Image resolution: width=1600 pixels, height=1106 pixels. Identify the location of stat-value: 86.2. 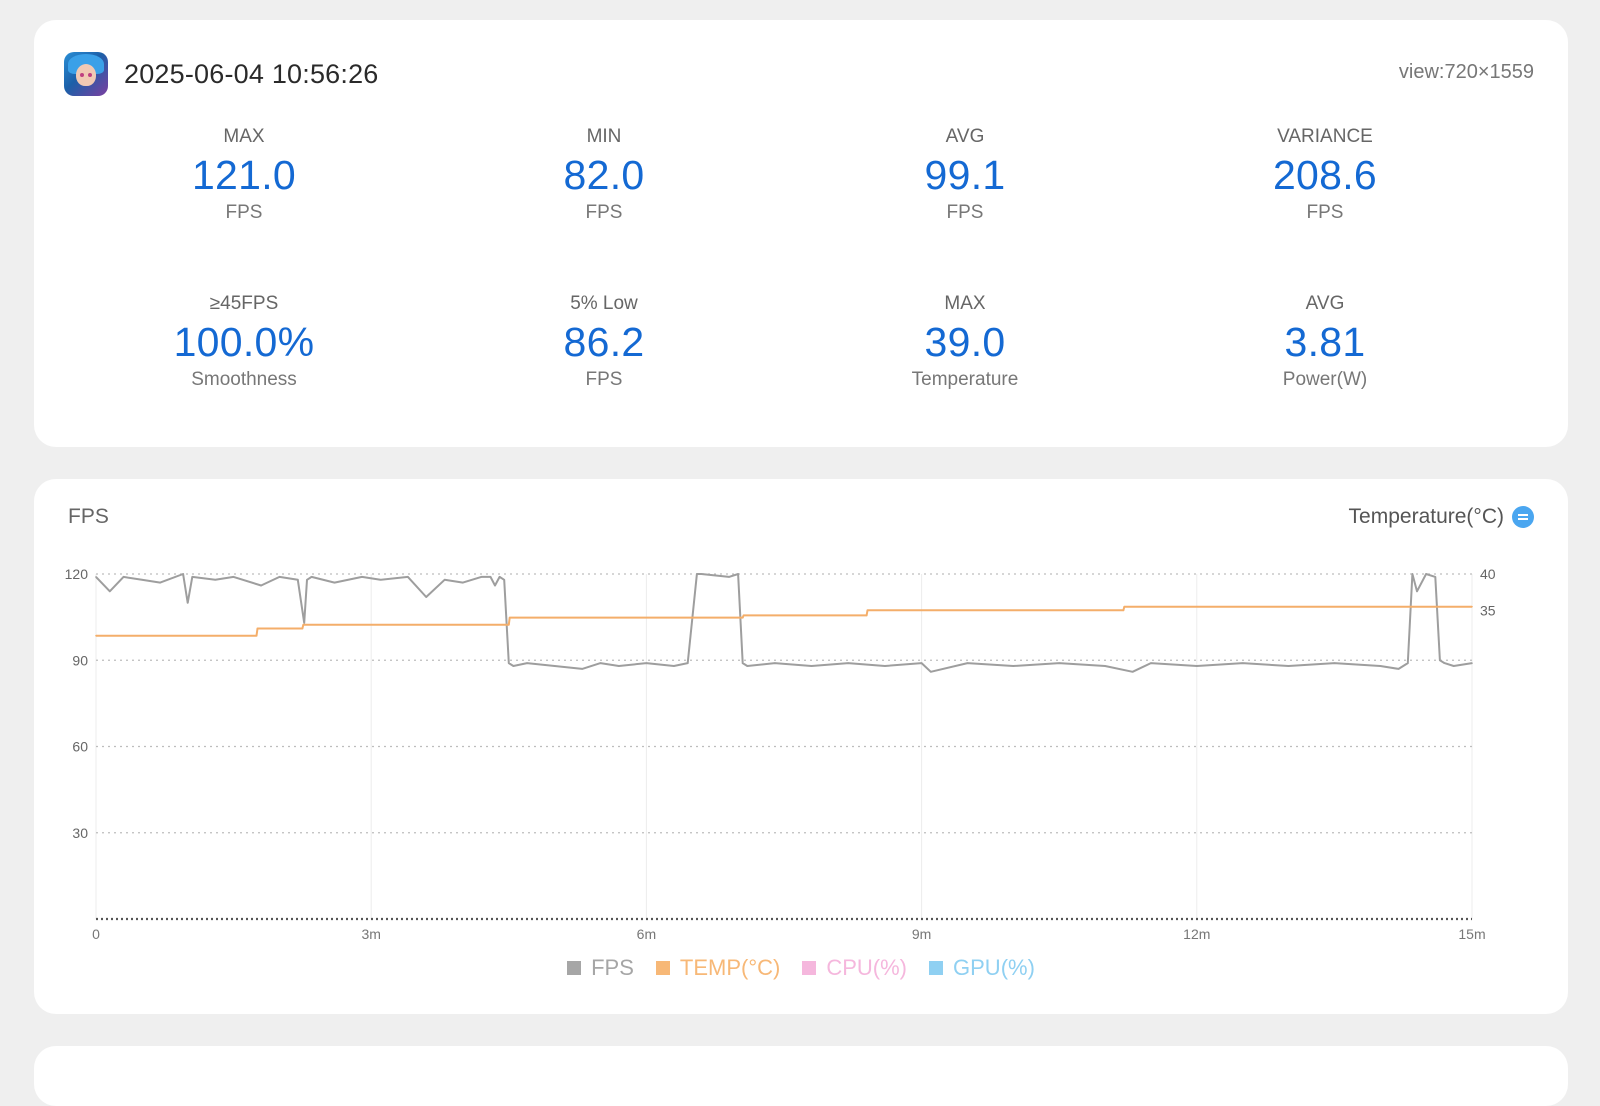
(604, 342).